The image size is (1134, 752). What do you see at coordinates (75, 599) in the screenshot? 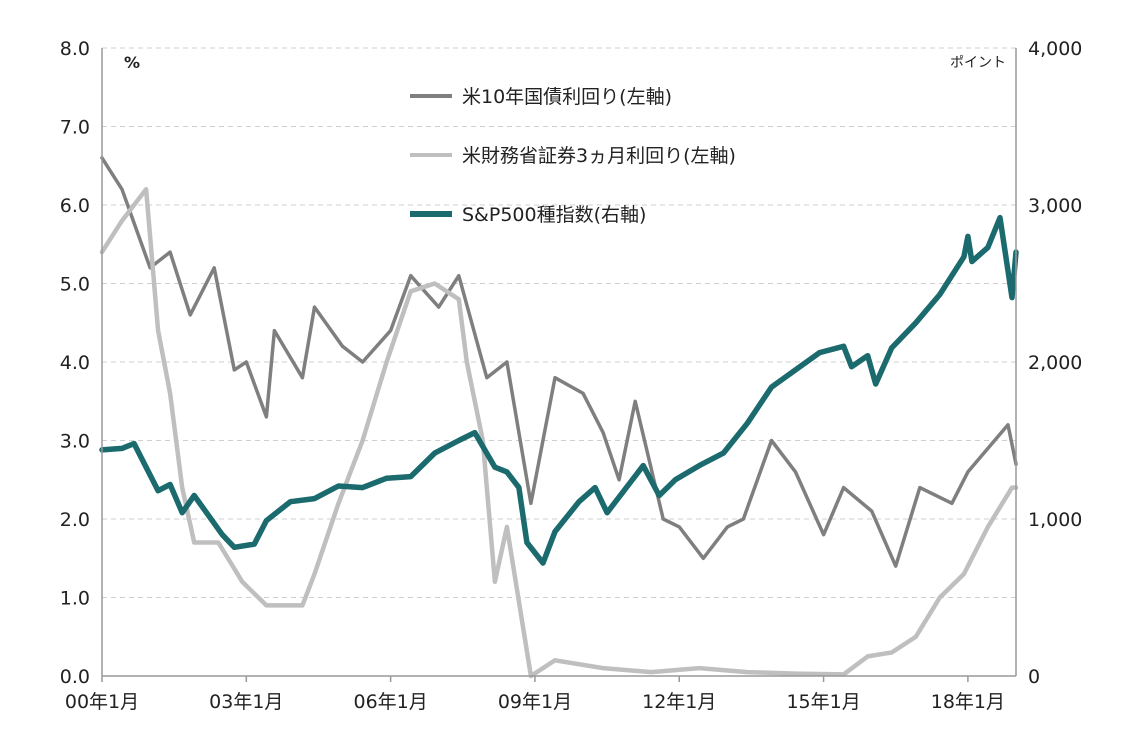
I see `y-left-tick-label: 1.0` at bounding box center [75, 599].